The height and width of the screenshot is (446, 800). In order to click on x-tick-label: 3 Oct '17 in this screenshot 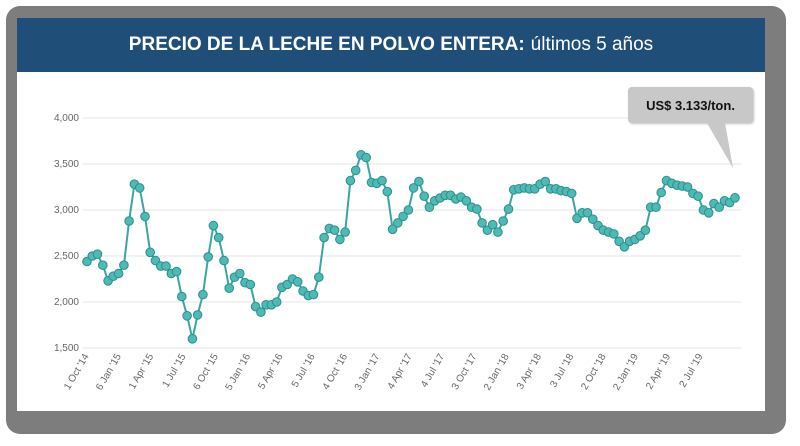, I will do `click(465, 372)`.